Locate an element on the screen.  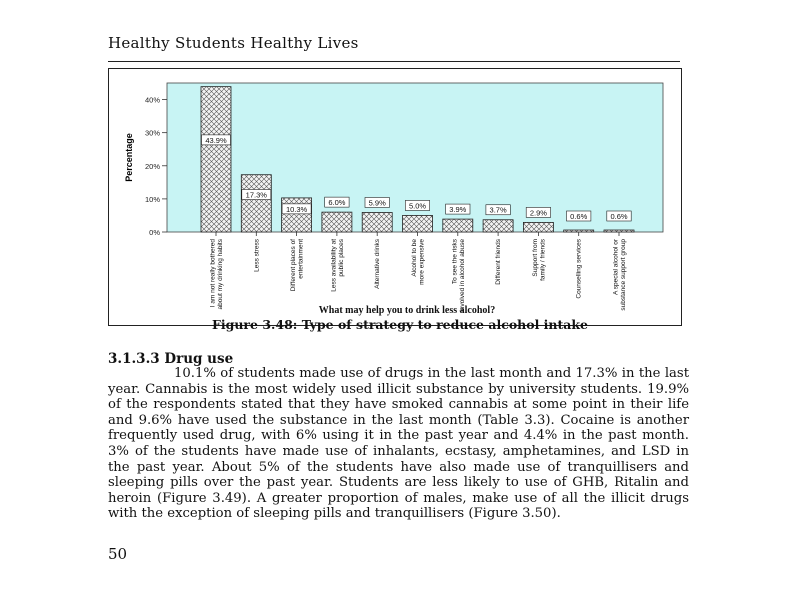
data-label: 6.0% is located at coordinates (336, 202).